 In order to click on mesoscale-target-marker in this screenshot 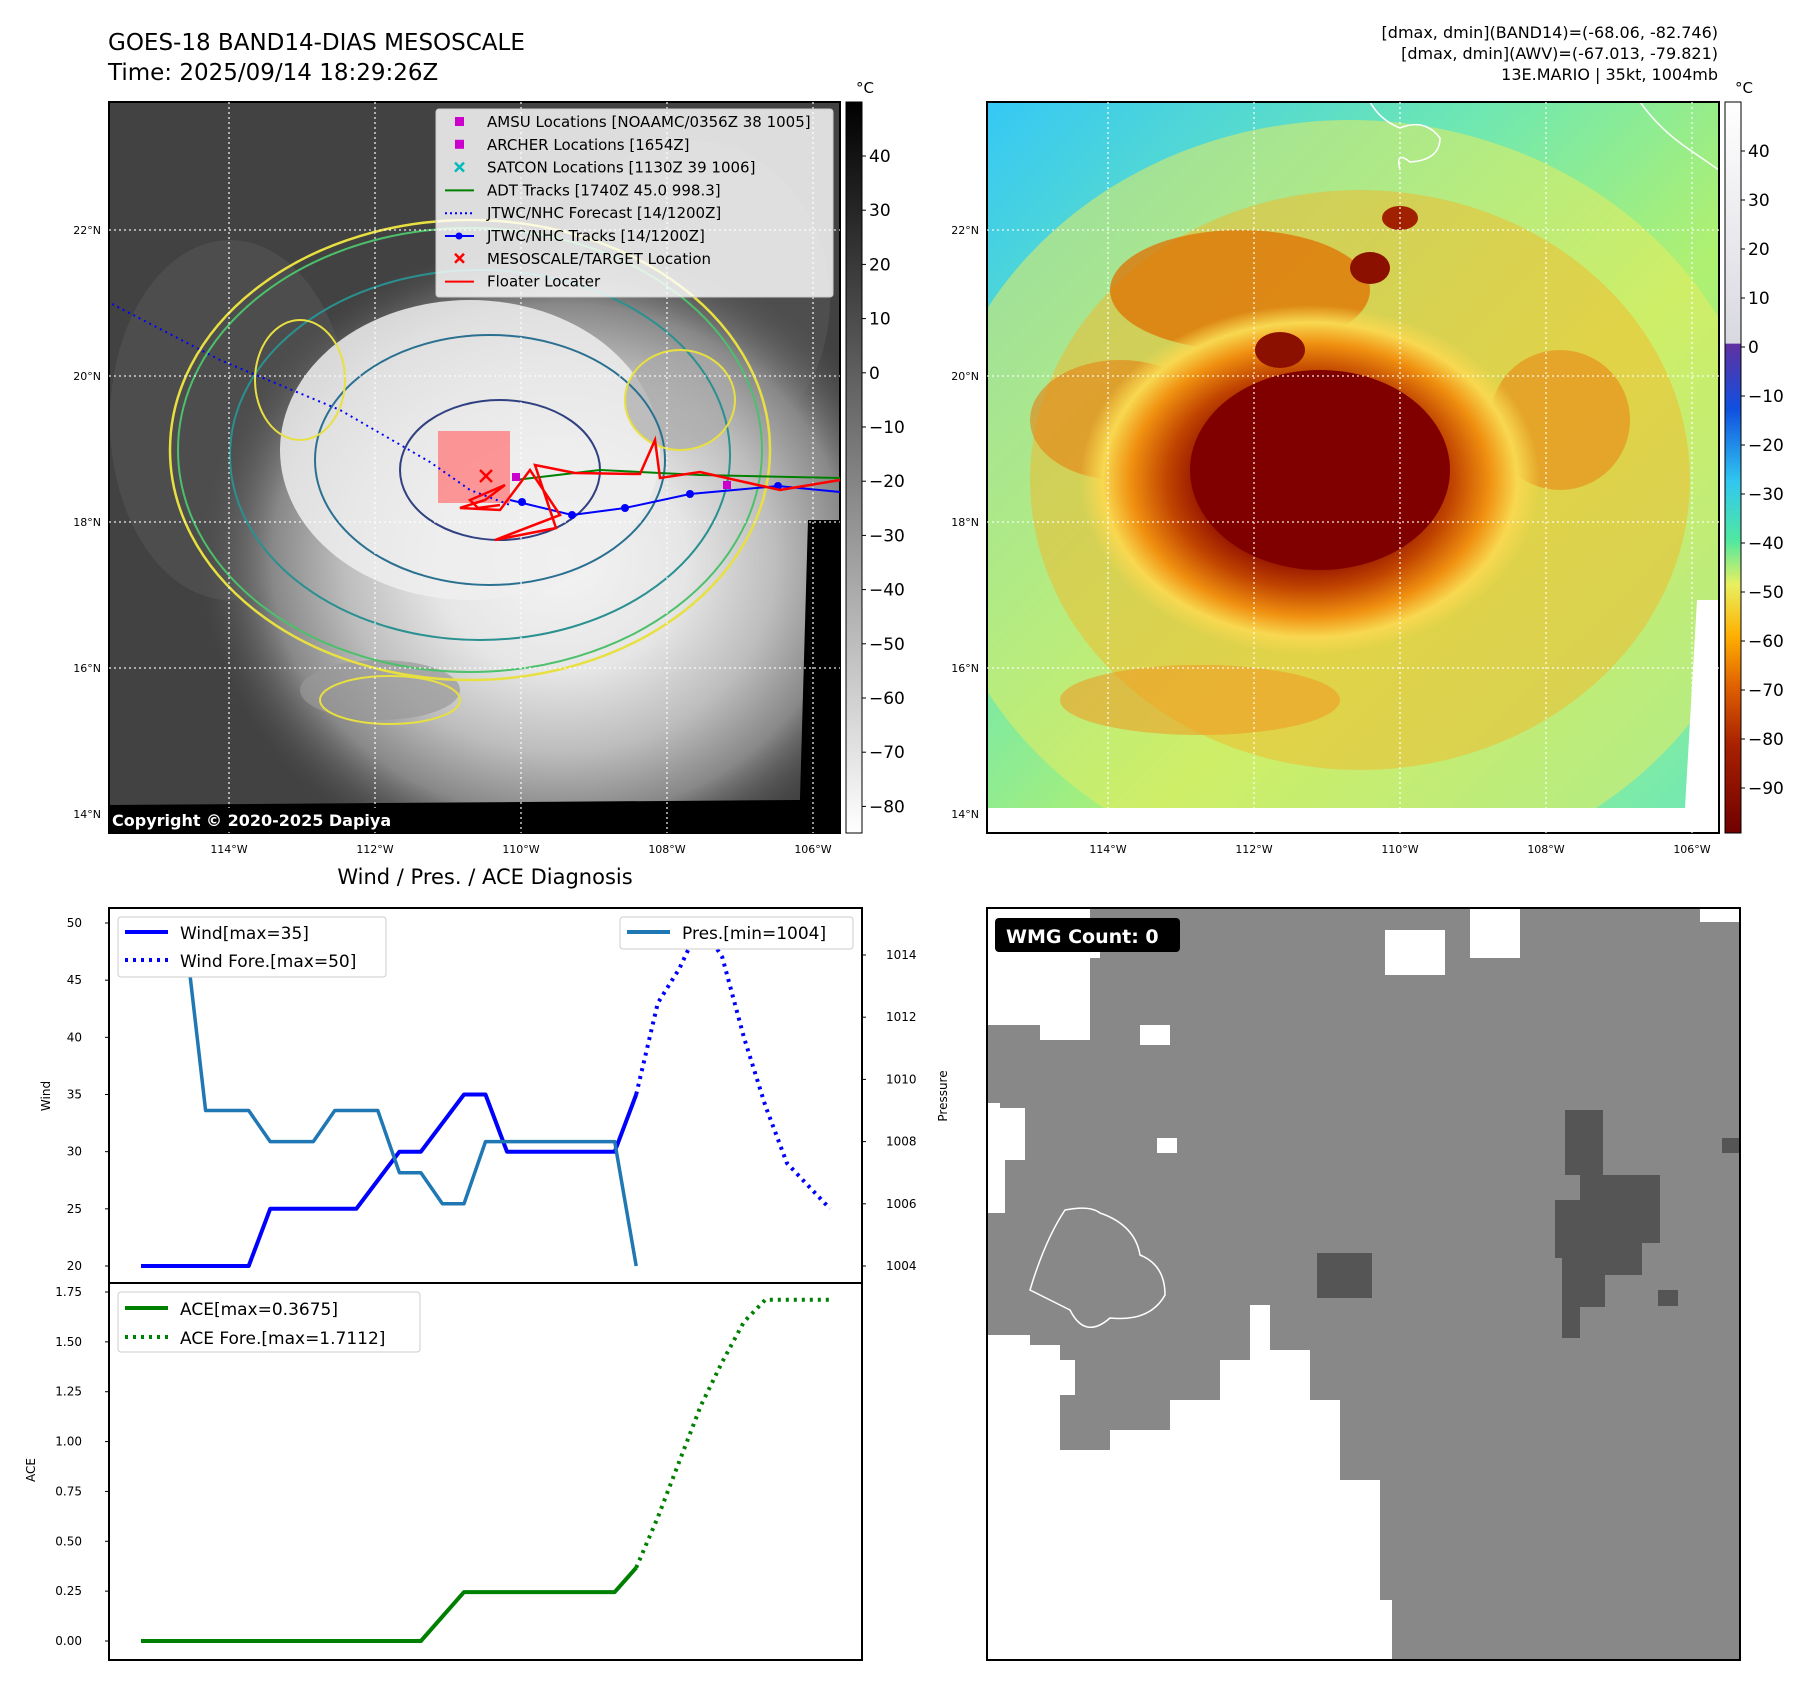, I will do `click(486, 476)`.